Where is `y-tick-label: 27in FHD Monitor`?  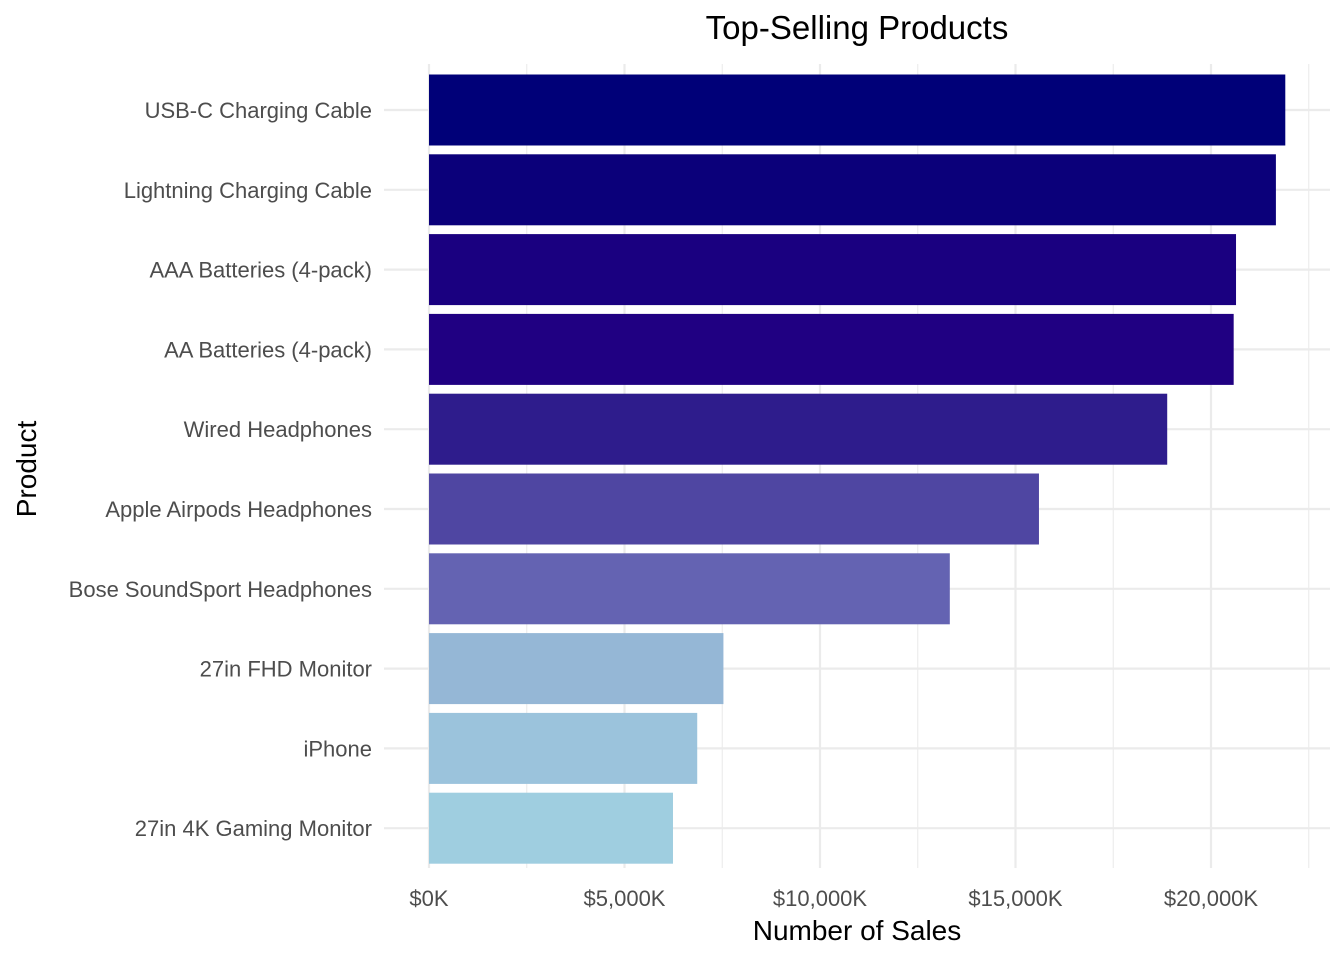
y-tick-label: 27in FHD Monitor is located at coordinates (286, 669).